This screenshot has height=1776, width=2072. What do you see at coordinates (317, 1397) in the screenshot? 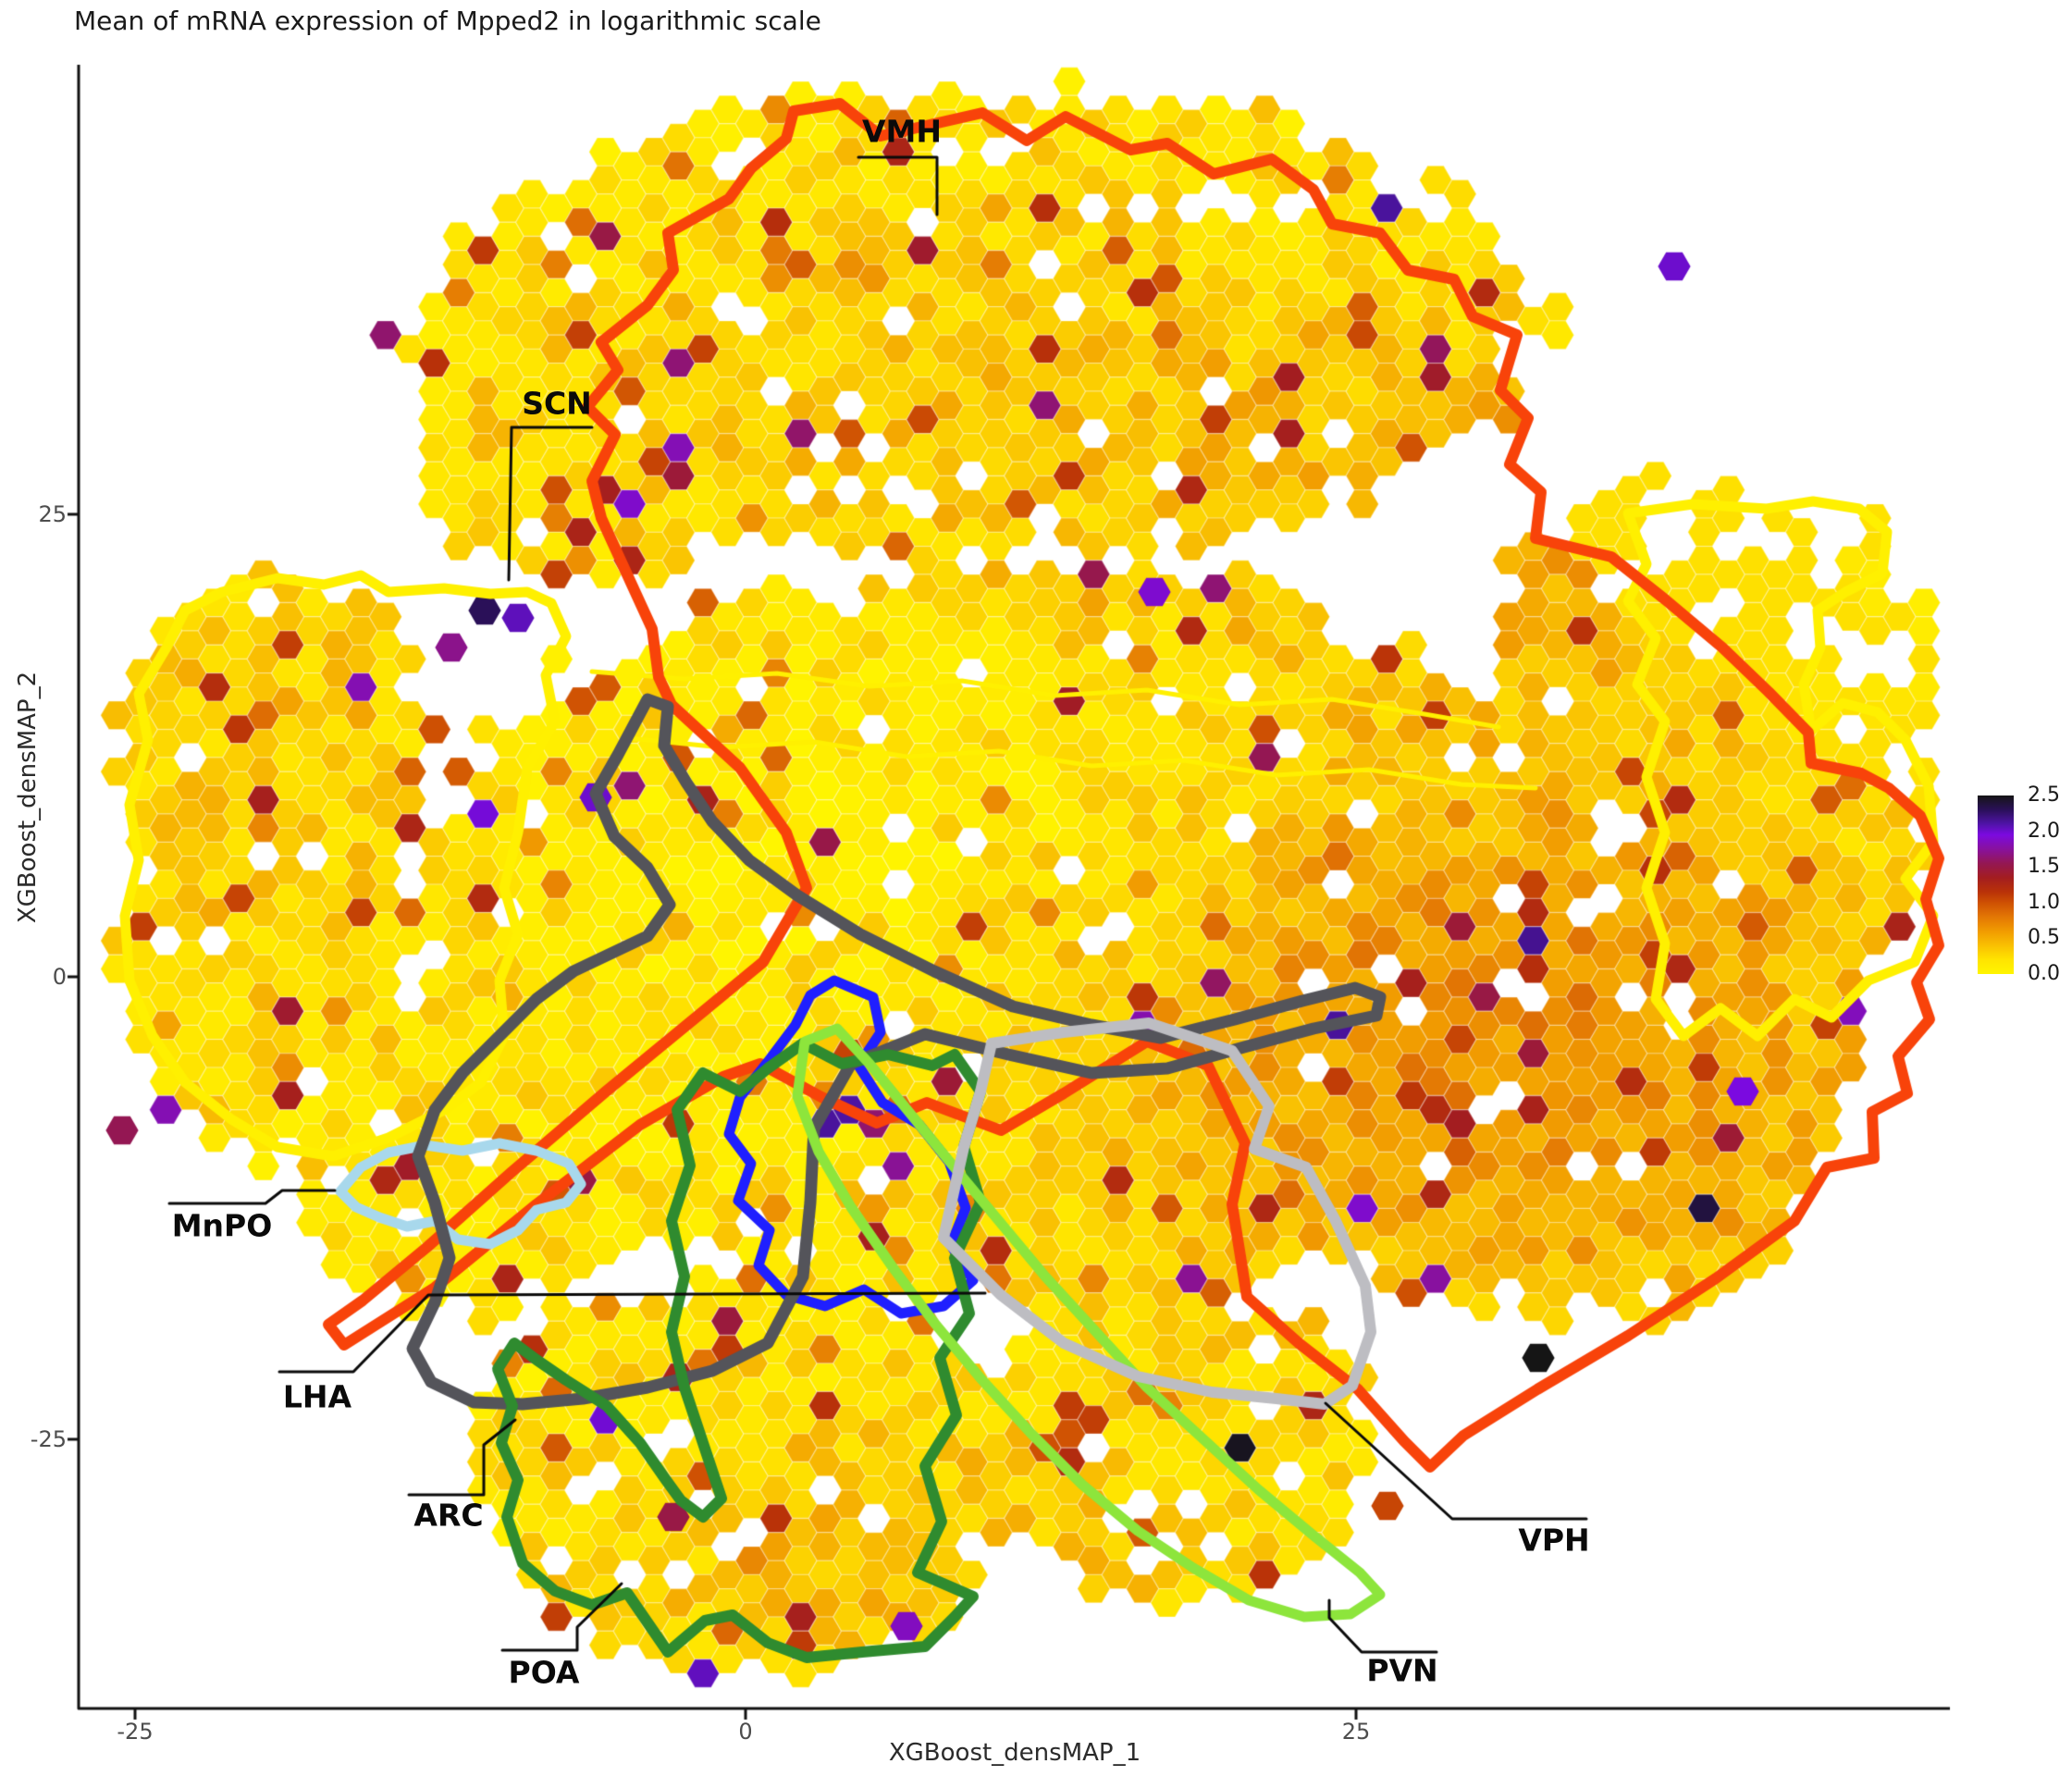
I see `region-label-lha: LHA` at bounding box center [317, 1397].